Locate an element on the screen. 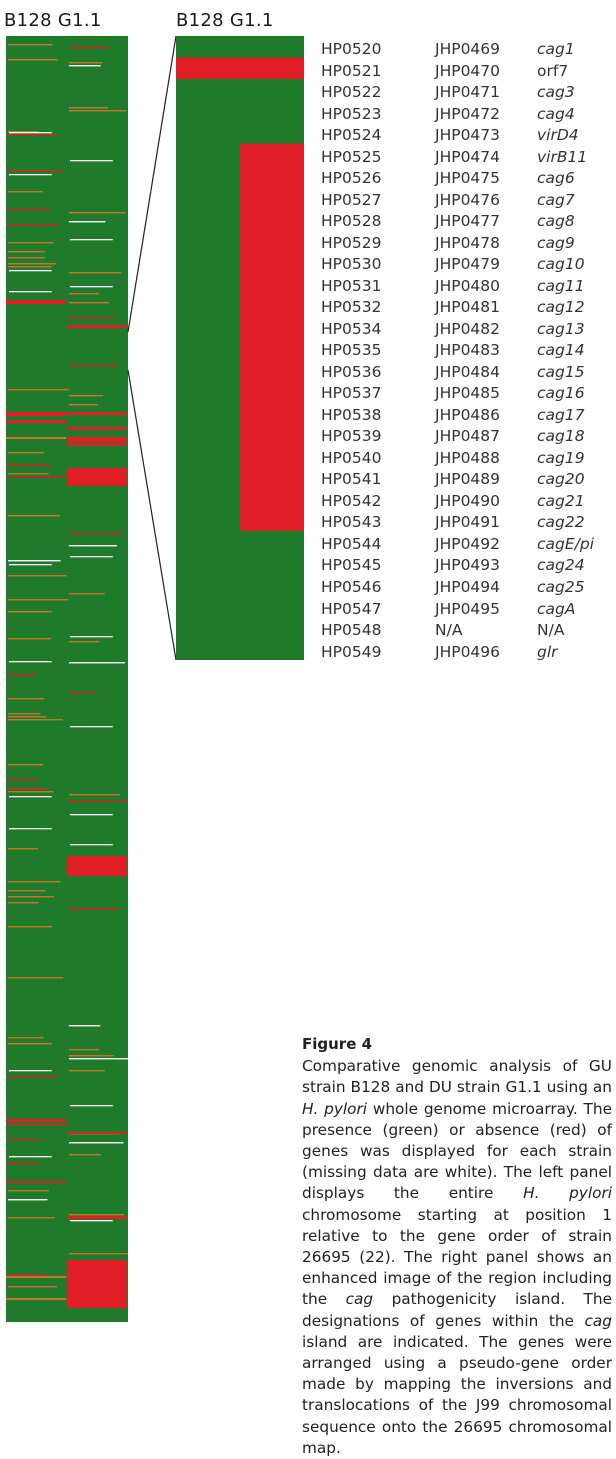 This screenshot has height=1459, width=616. gene-name: cag6 is located at coordinates (556, 178).